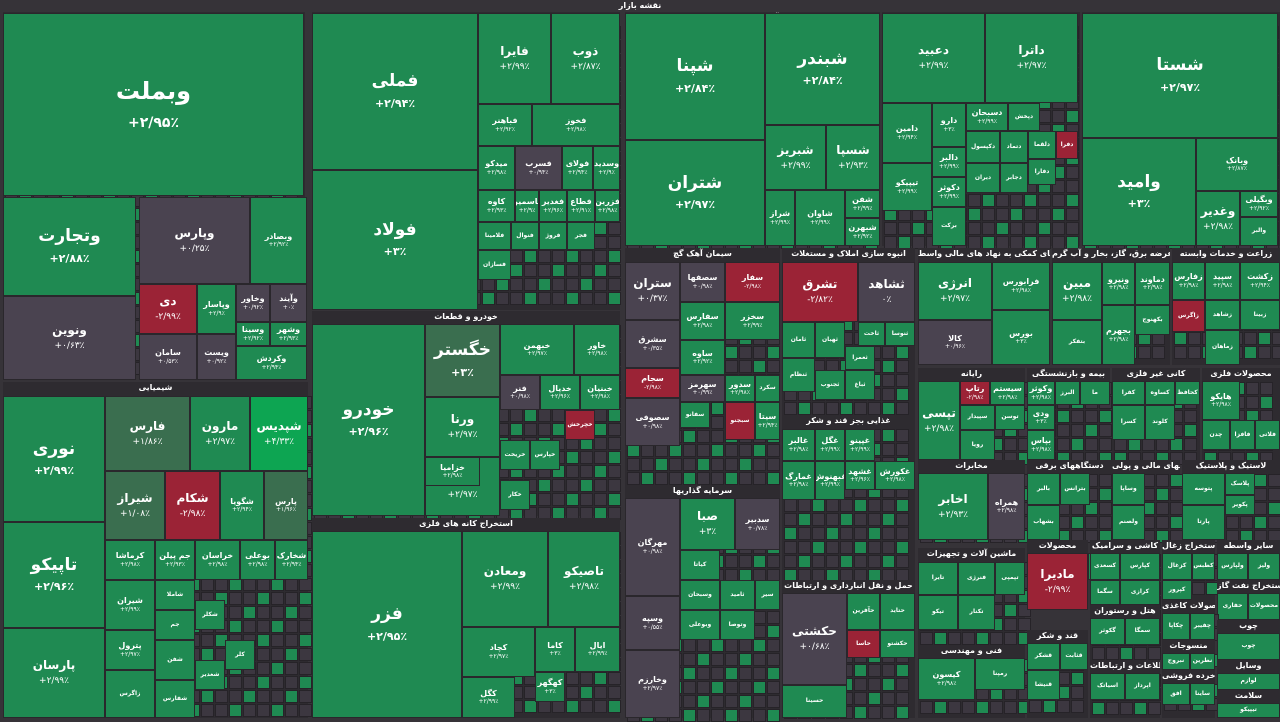 Image resolution: width=1280 pixels, height=722 pixels. What do you see at coordinates (581, 236) in the screenshot?
I see `stock-tile: فجر+۲/۹۹٪` at bounding box center [581, 236].